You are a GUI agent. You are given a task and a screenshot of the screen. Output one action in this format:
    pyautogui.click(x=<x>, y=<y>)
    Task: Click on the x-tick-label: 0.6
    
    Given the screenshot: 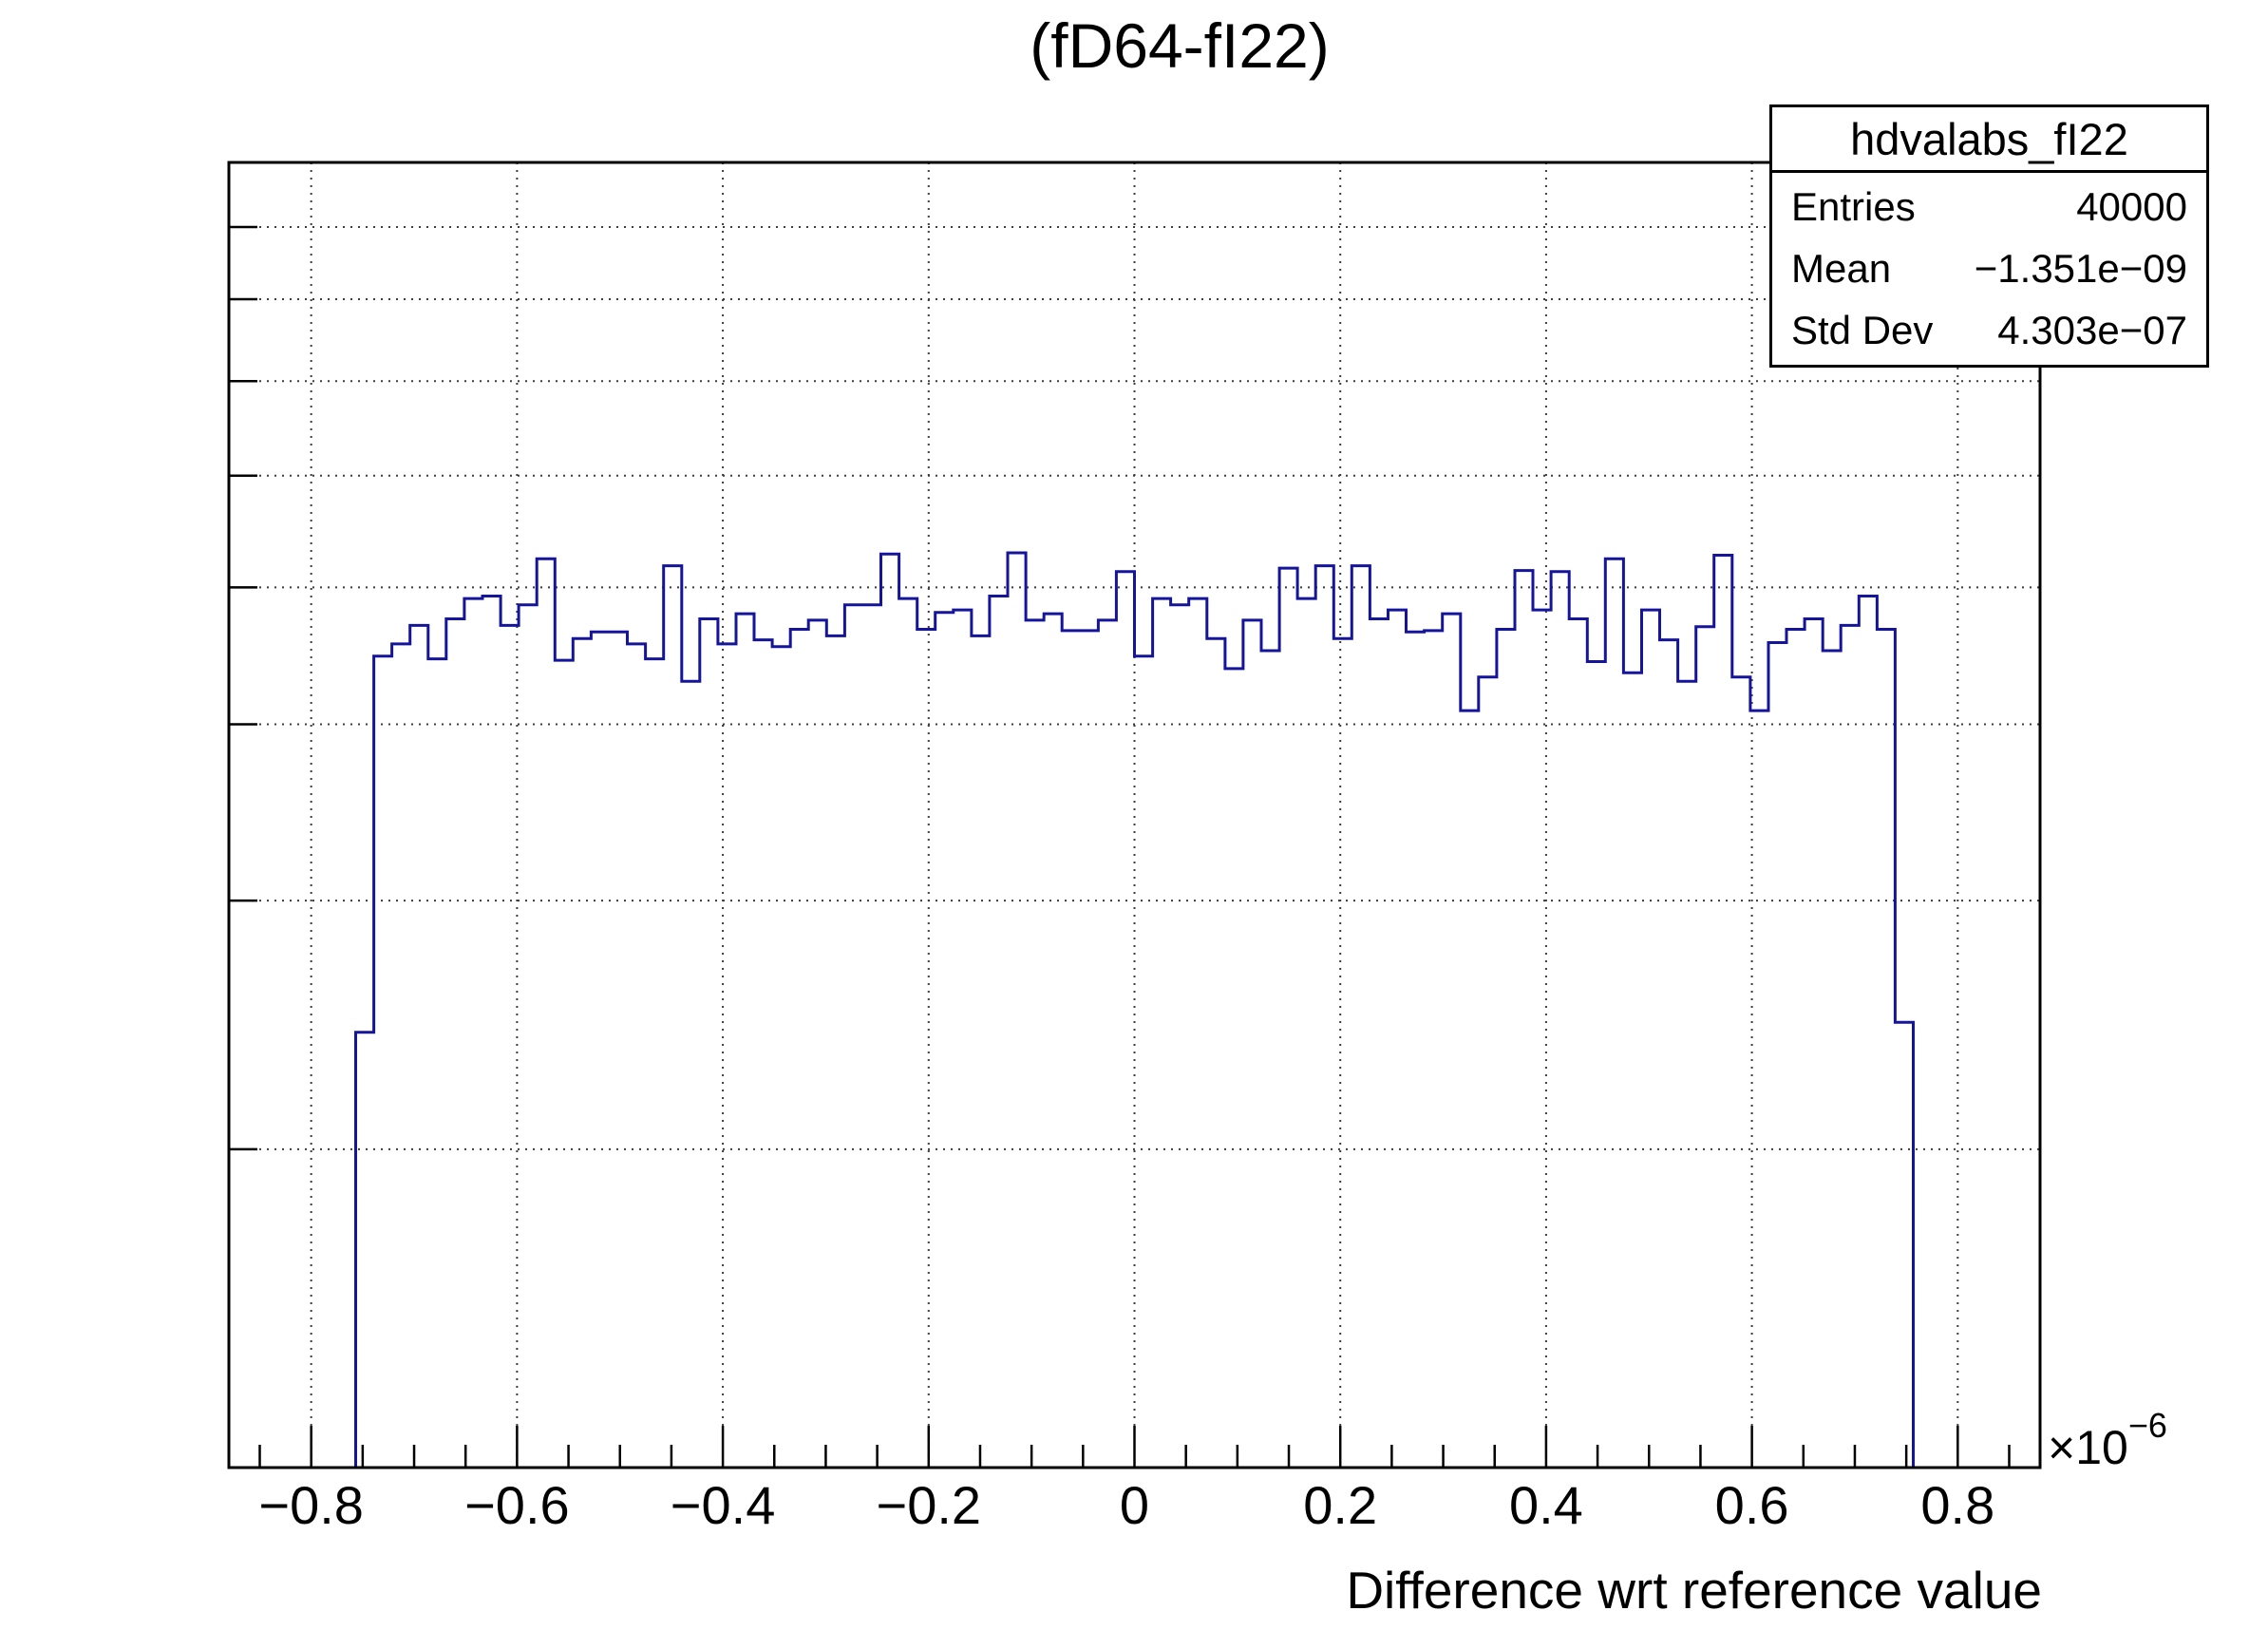 What is the action you would take?
    pyautogui.click(x=1752, y=1505)
    